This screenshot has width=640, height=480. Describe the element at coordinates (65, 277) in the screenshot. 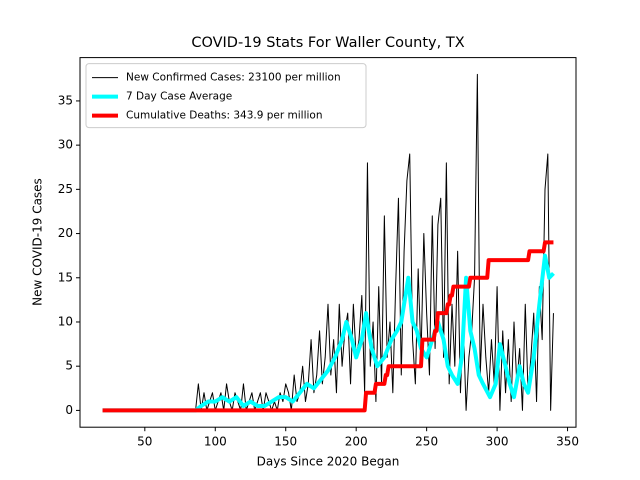

I see `y-tick-label: 15` at that location.